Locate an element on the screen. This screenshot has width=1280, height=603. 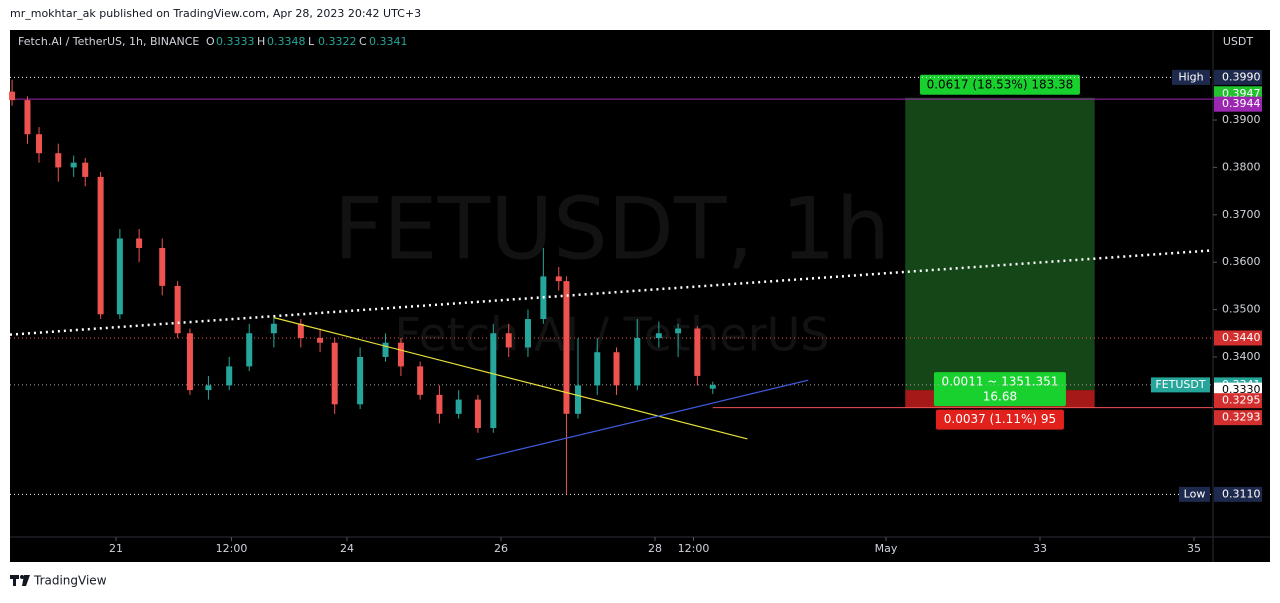
target-label: 0.0617 (18.53%) 183.38 is located at coordinates (1000, 84).